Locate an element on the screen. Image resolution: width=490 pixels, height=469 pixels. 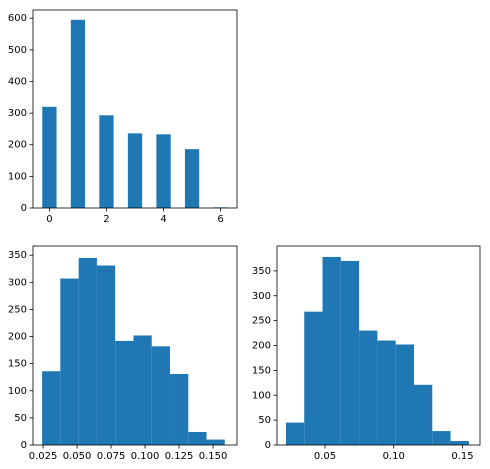
x-tick-label: 0.10 is located at coordinates (394, 456).